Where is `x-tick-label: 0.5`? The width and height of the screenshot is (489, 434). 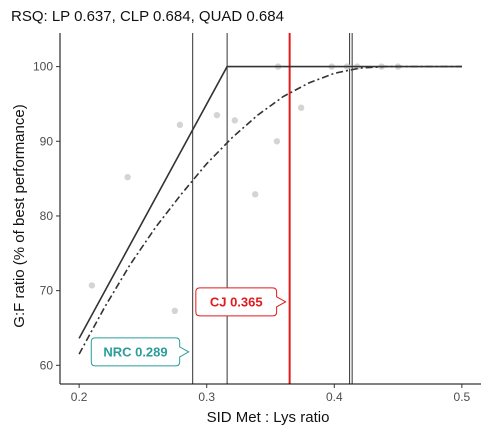
x-tick-label: 0.5 is located at coordinates (462, 397).